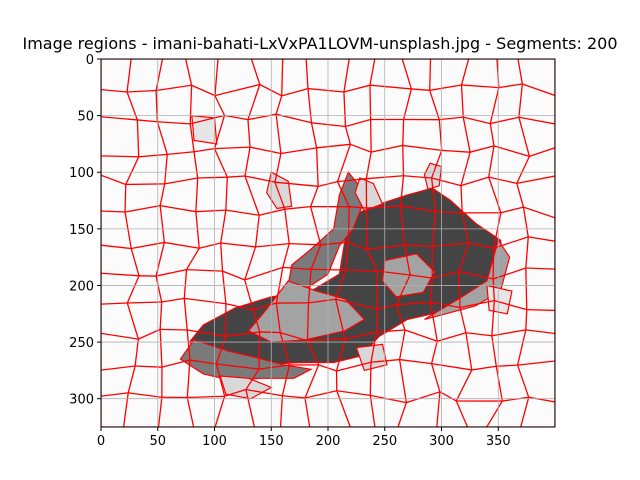 The height and width of the screenshot is (480, 640). What do you see at coordinates (498, 441) in the screenshot?
I see `x-tick-label: 350` at bounding box center [498, 441].